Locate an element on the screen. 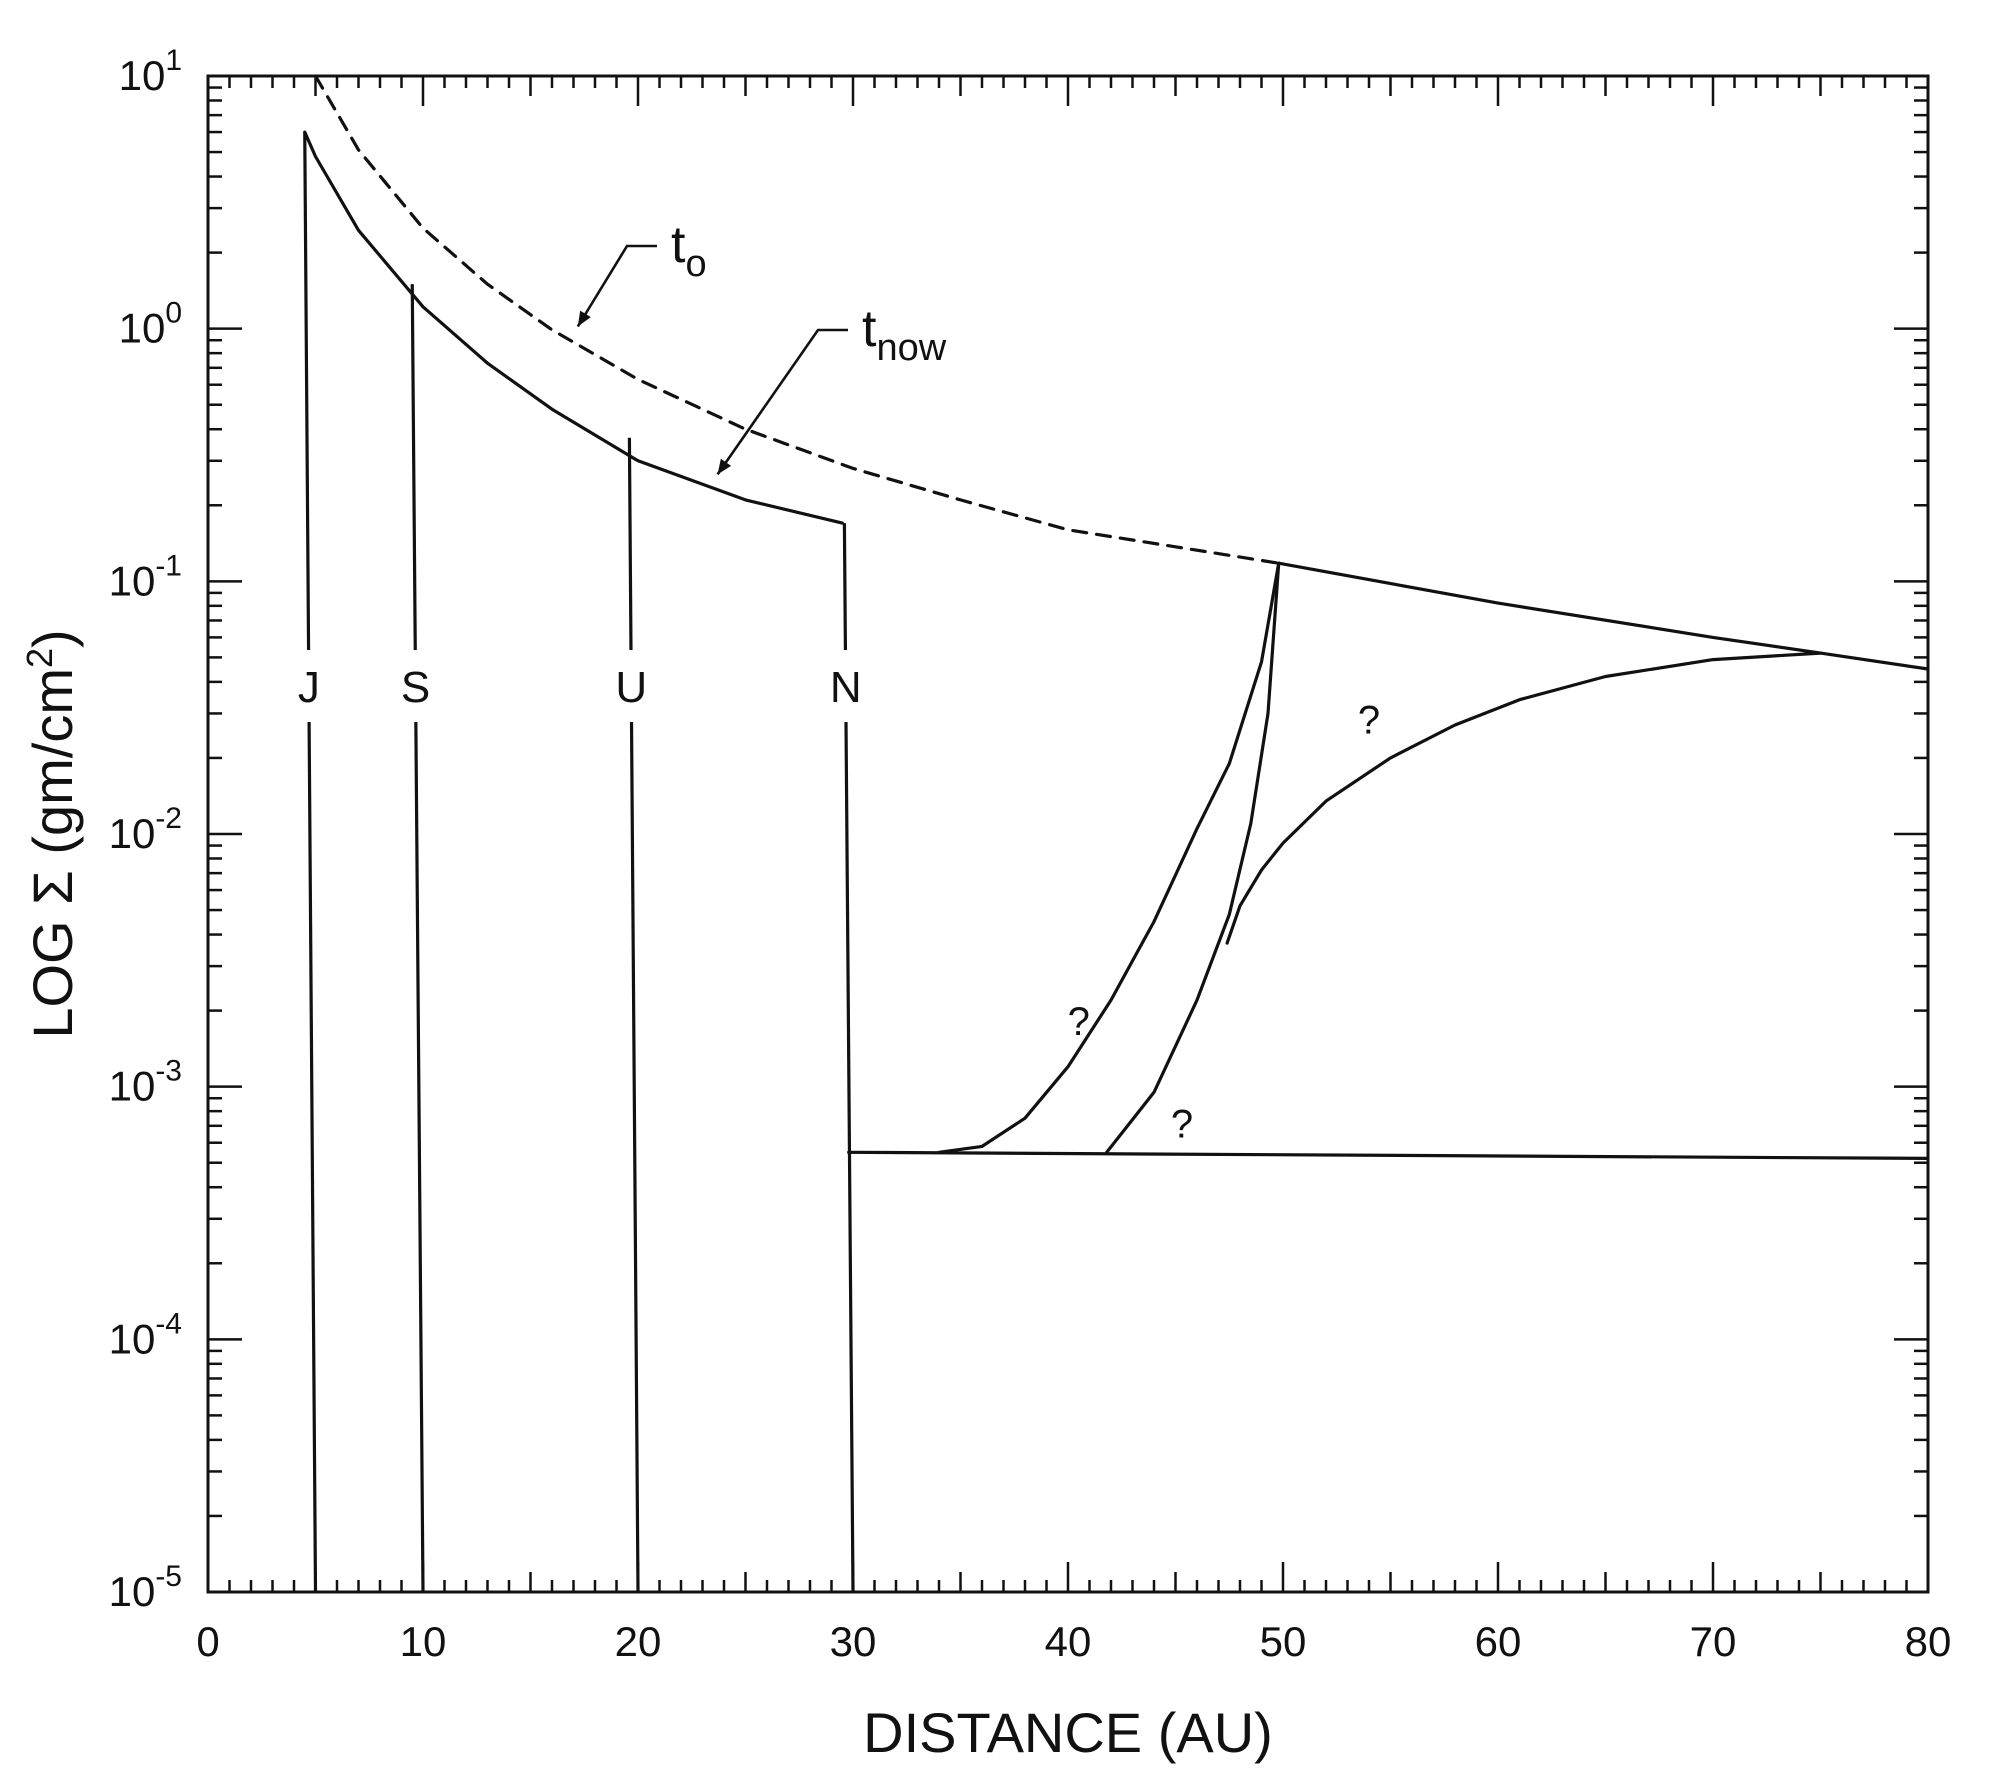 This screenshot has height=1783, width=1997. y-tick-label: 10⁰ is located at coordinates (150, 324).